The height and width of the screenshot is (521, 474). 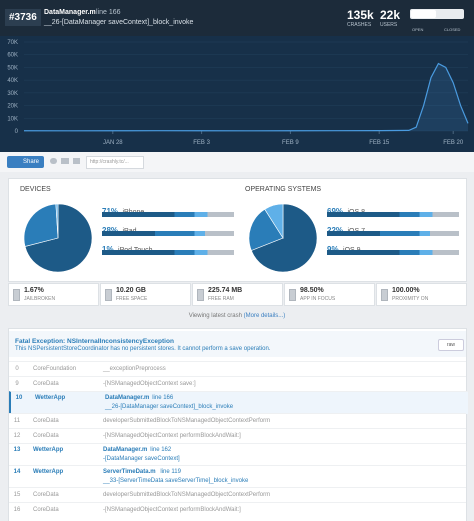 I want to click on percent-label: 9%, so click(x=333, y=249).